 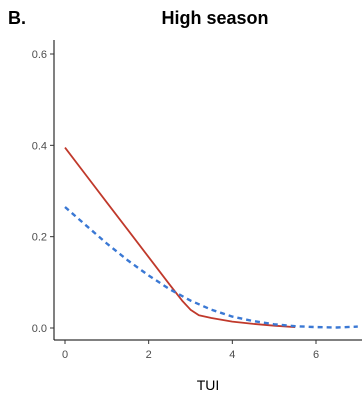 What do you see at coordinates (65, 355) in the screenshot?
I see `x-tick-label: 0` at bounding box center [65, 355].